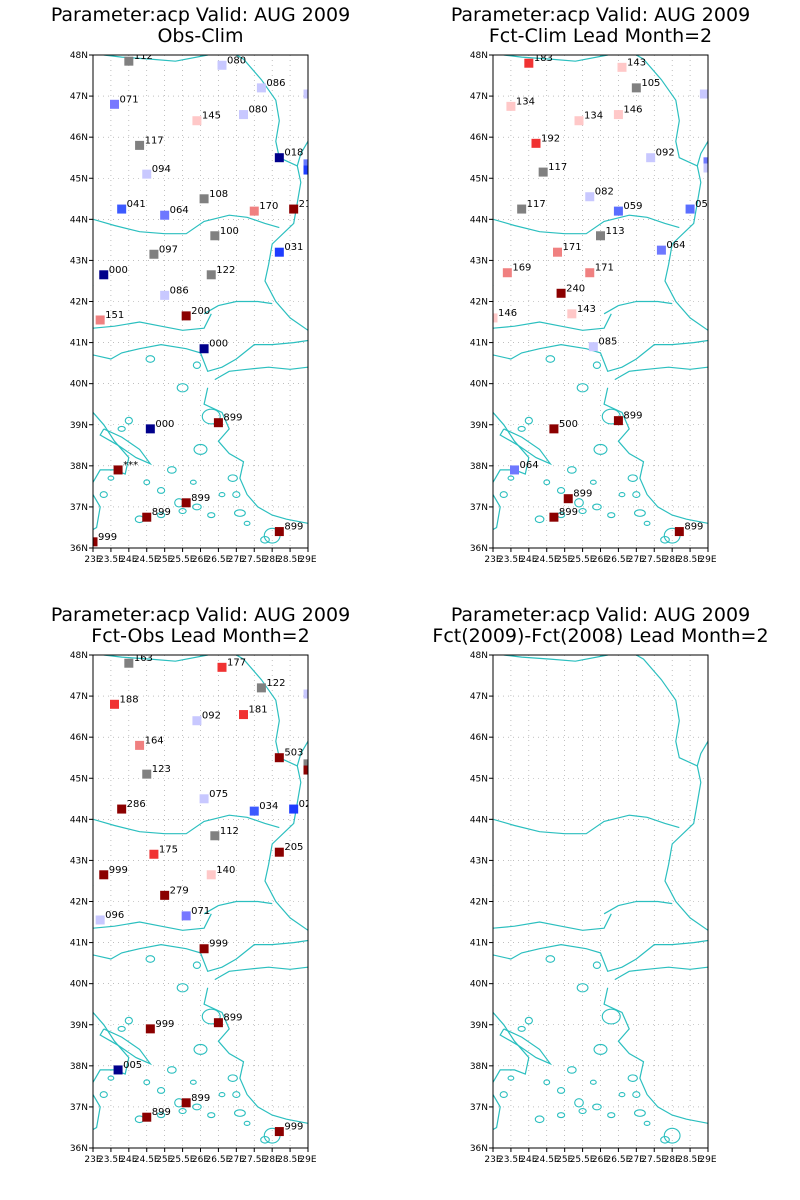  What do you see at coordinates (125, 467) in the screenshot?
I see `station-marker: ***` at bounding box center [125, 467].